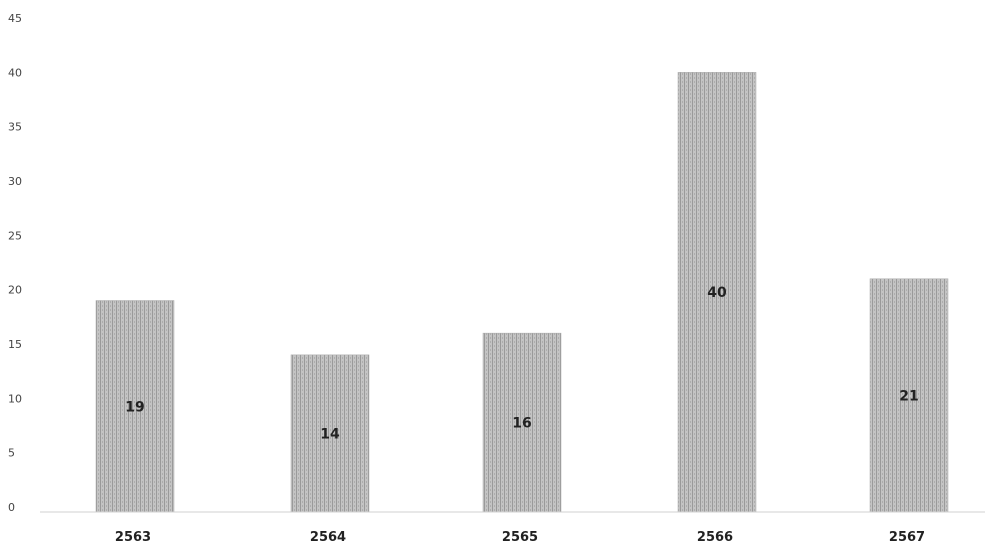  What do you see at coordinates (15, 181) in the screenshot?
I see `y-tick-label: 30` at bounding box center [15, 181].